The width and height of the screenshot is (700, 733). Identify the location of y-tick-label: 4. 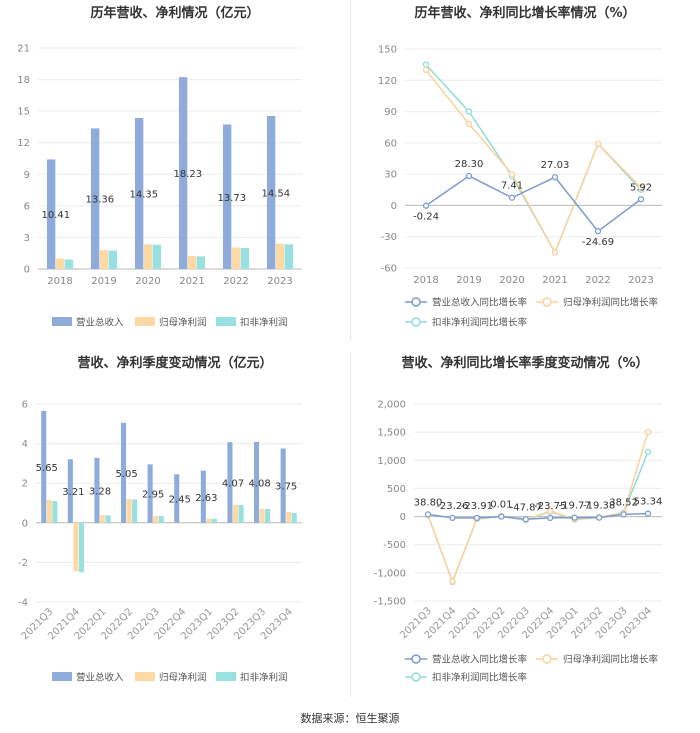
(25, 444).